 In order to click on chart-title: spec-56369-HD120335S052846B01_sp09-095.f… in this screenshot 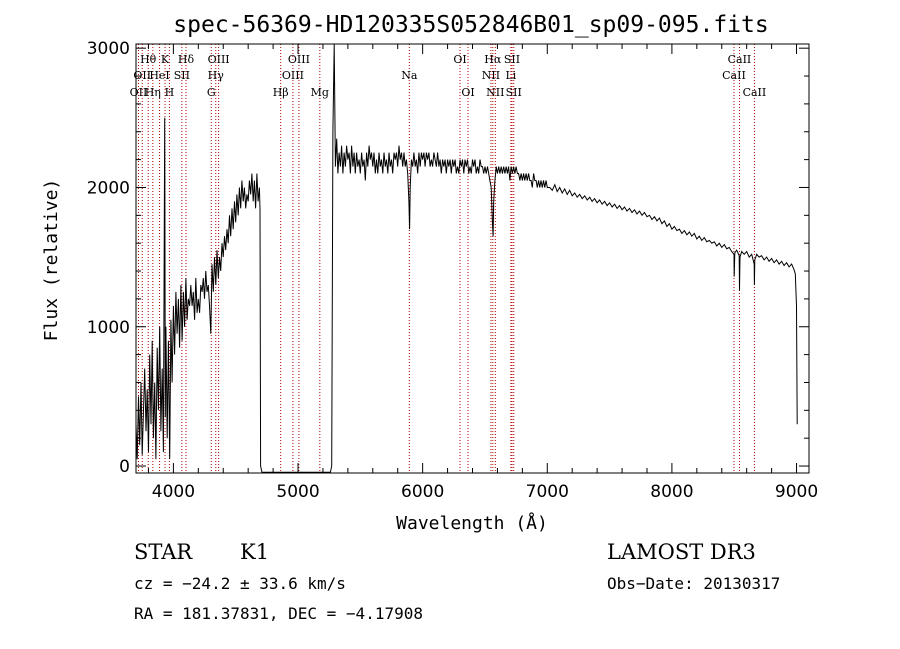, I will do `click(470, 25)`.